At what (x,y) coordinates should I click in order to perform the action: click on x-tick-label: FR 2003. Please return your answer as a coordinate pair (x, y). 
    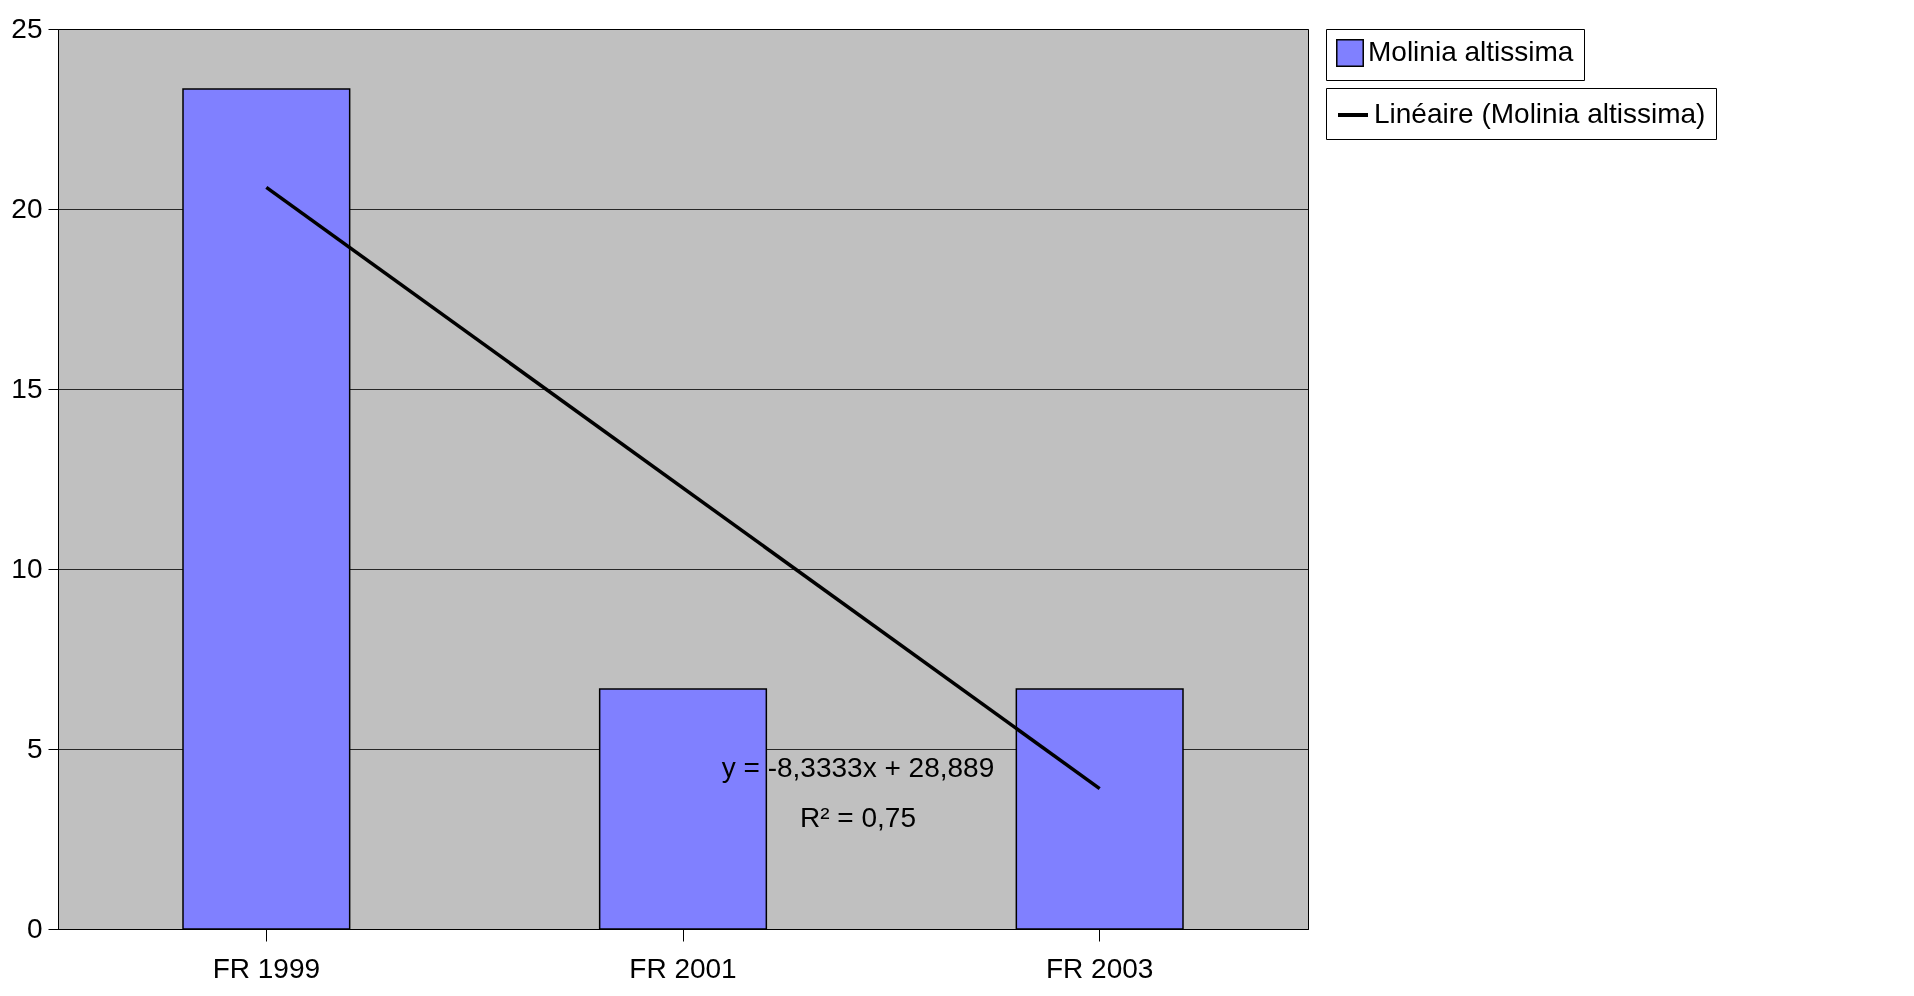
    Looking at the image, I should click on (1099, 968).